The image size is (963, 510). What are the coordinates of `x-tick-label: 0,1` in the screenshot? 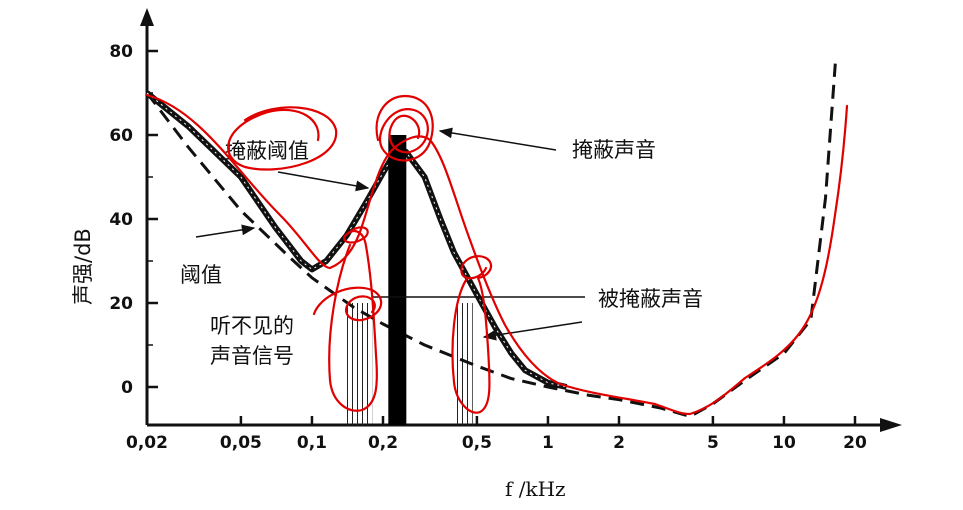 It's located at (312, 443).